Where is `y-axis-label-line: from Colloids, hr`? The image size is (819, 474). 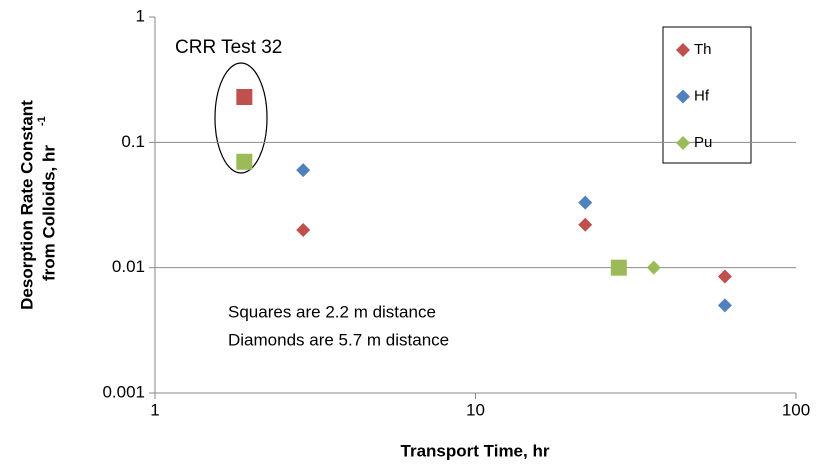
y-axis-label-line: from Colloids, hr is located at coordinates (48, 213).